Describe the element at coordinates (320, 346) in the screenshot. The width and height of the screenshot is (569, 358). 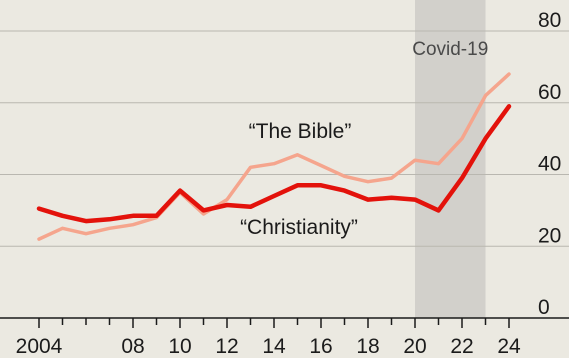
I see `x-tick-label: 16` at that location.